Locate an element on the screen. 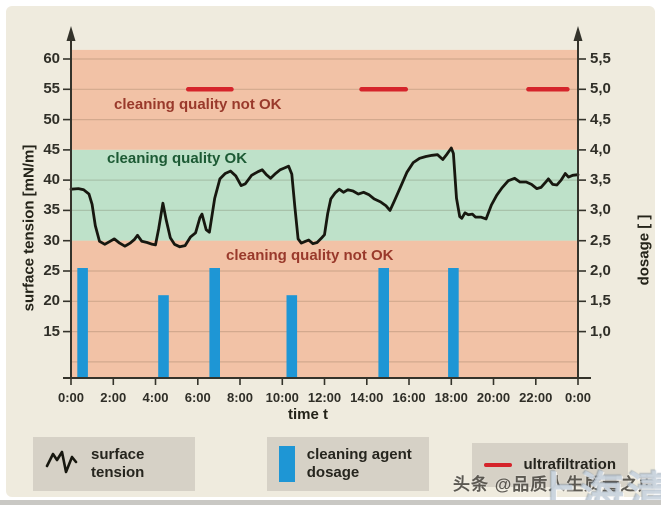  legend-item-cleaning-agent-dosage: cleaning agent dosage is located at coordinates (348, 464).